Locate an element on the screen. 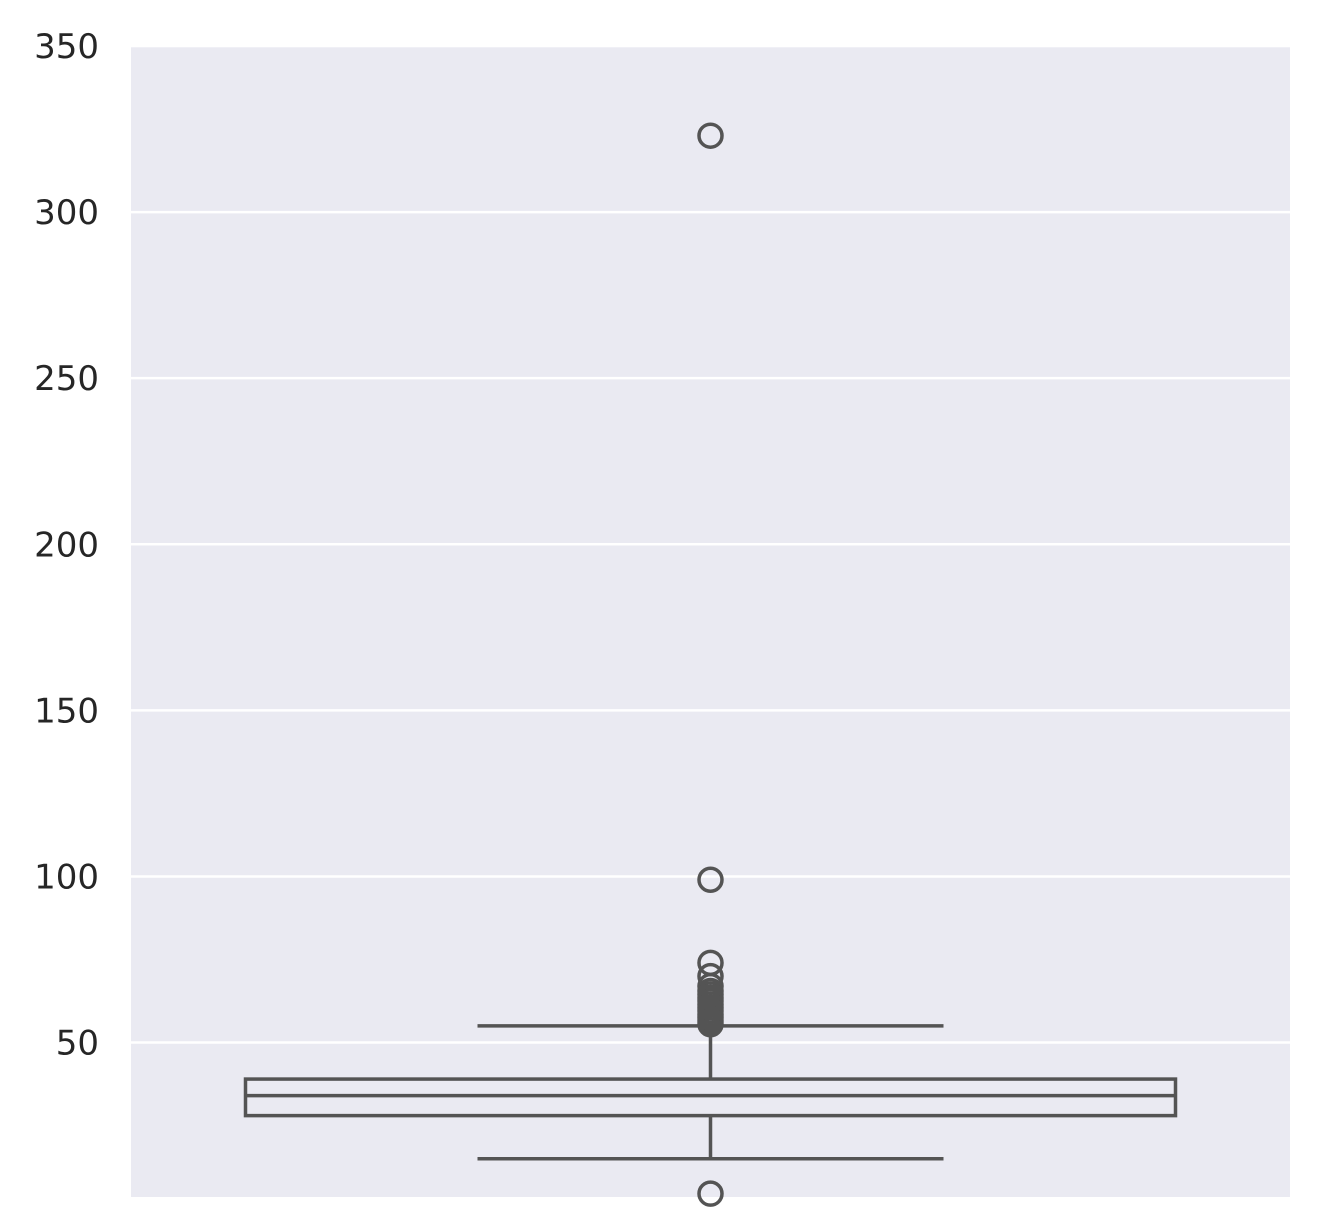  y-tick-label-50: 50 is located at coordinates (77, 1044).